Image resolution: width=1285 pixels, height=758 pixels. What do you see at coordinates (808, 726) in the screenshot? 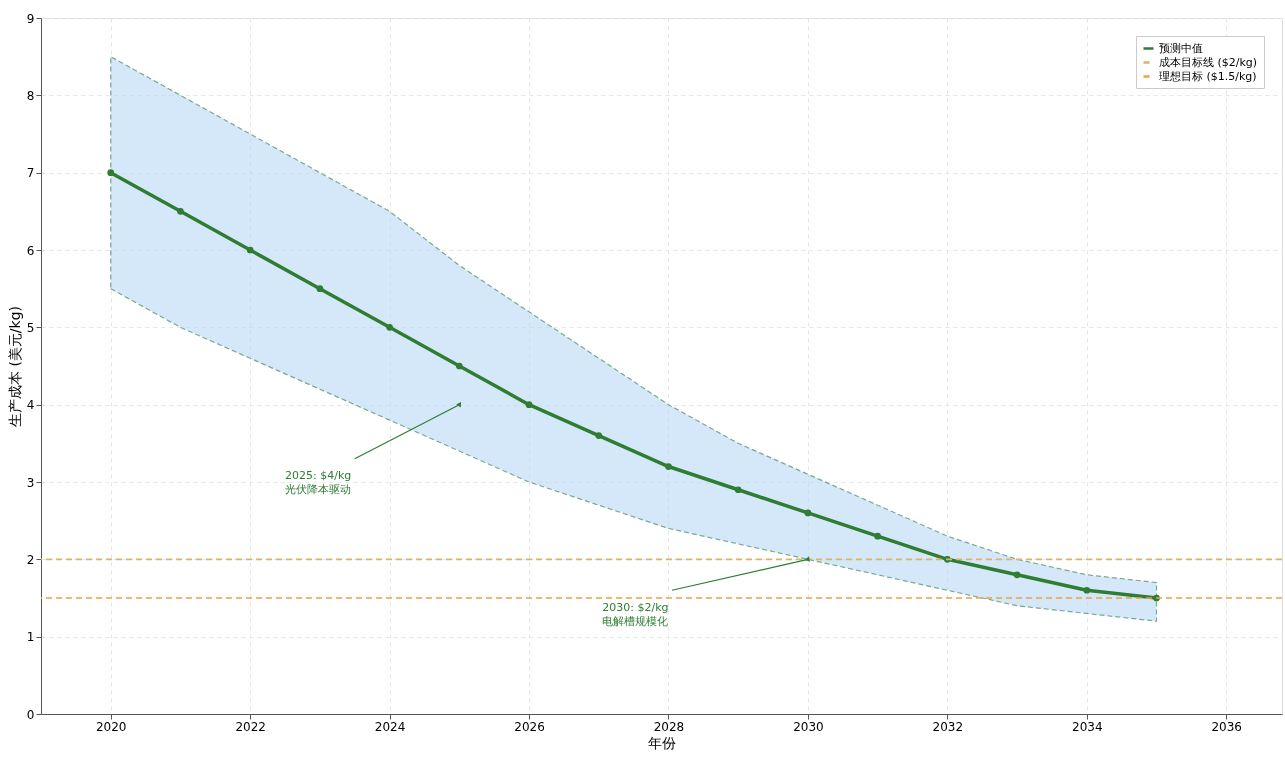
I see `x-tick-label: 2030` at bounding box center [808, 726].